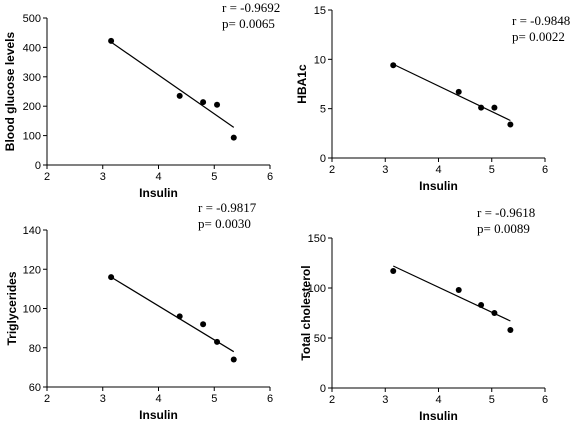  Describe the element at coordinates (251, 7) in the screenshot. I see `correlation-r-value: r = -0.9692` at that location.